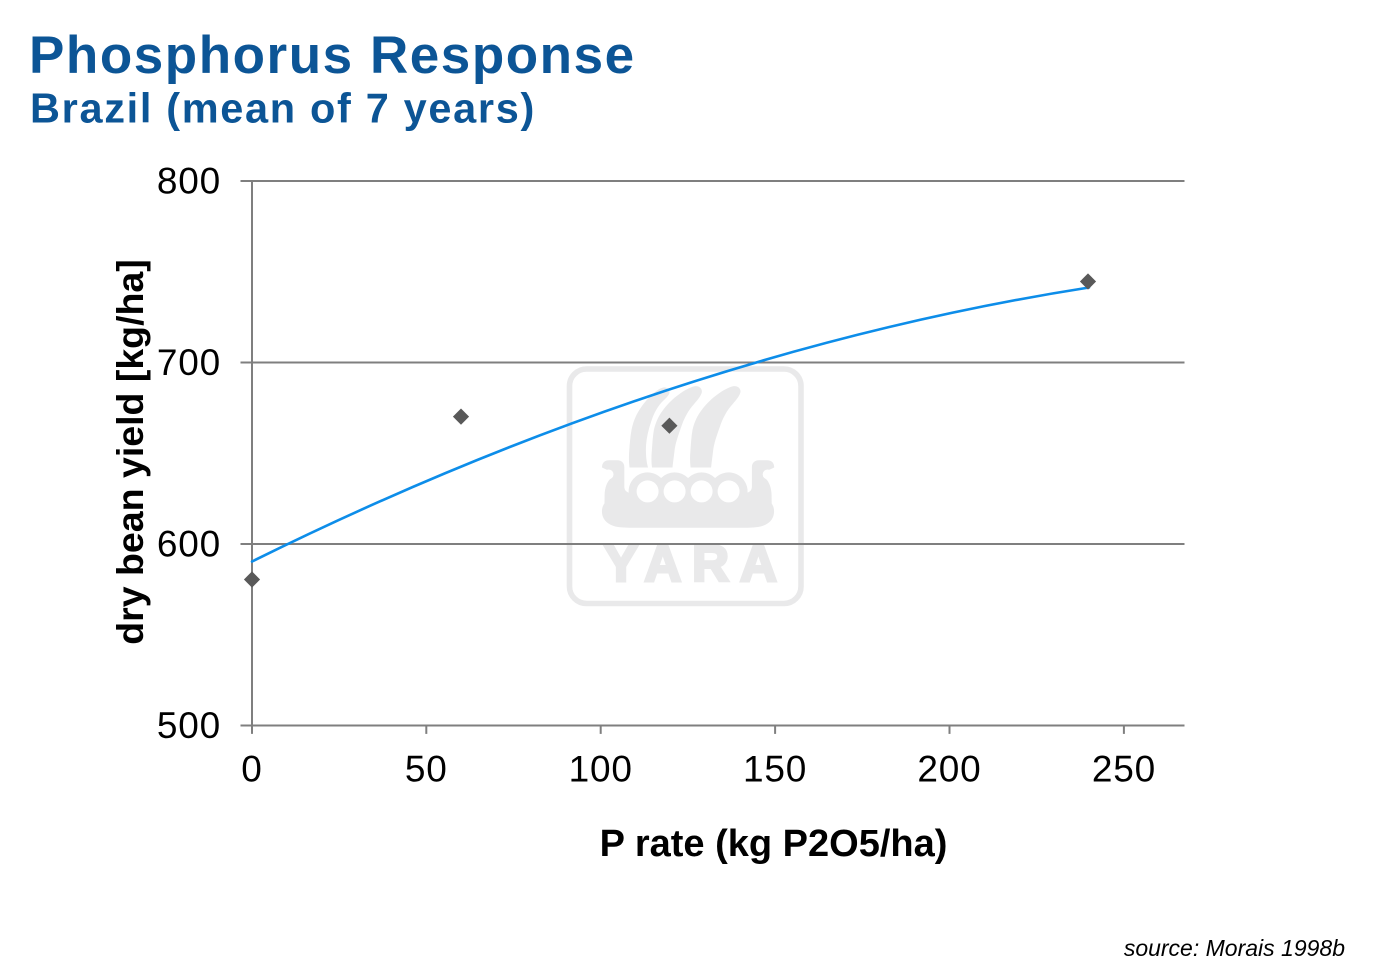 This screenshot has height=975, width=1377. I want to click on svg-text: 150, so click(775, 769).